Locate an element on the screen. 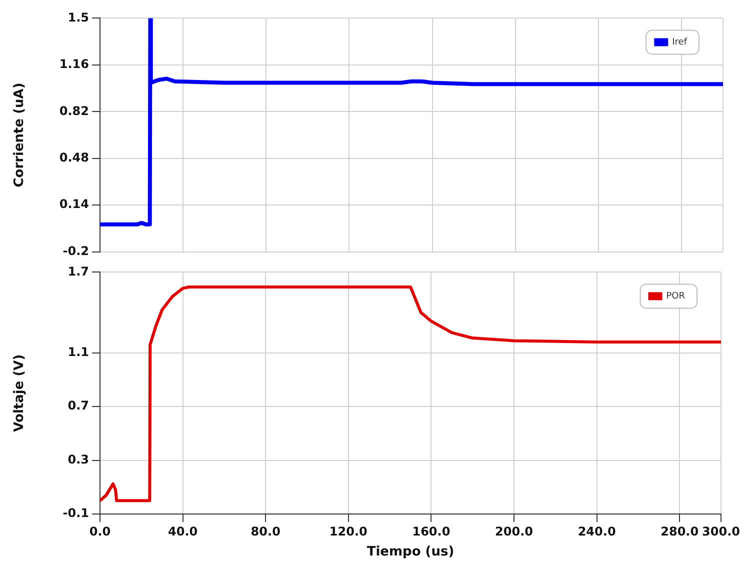 The height and width of the screenshot is (570, 751). x-tick-label: 120.0 is located at coordinates (348, 531).